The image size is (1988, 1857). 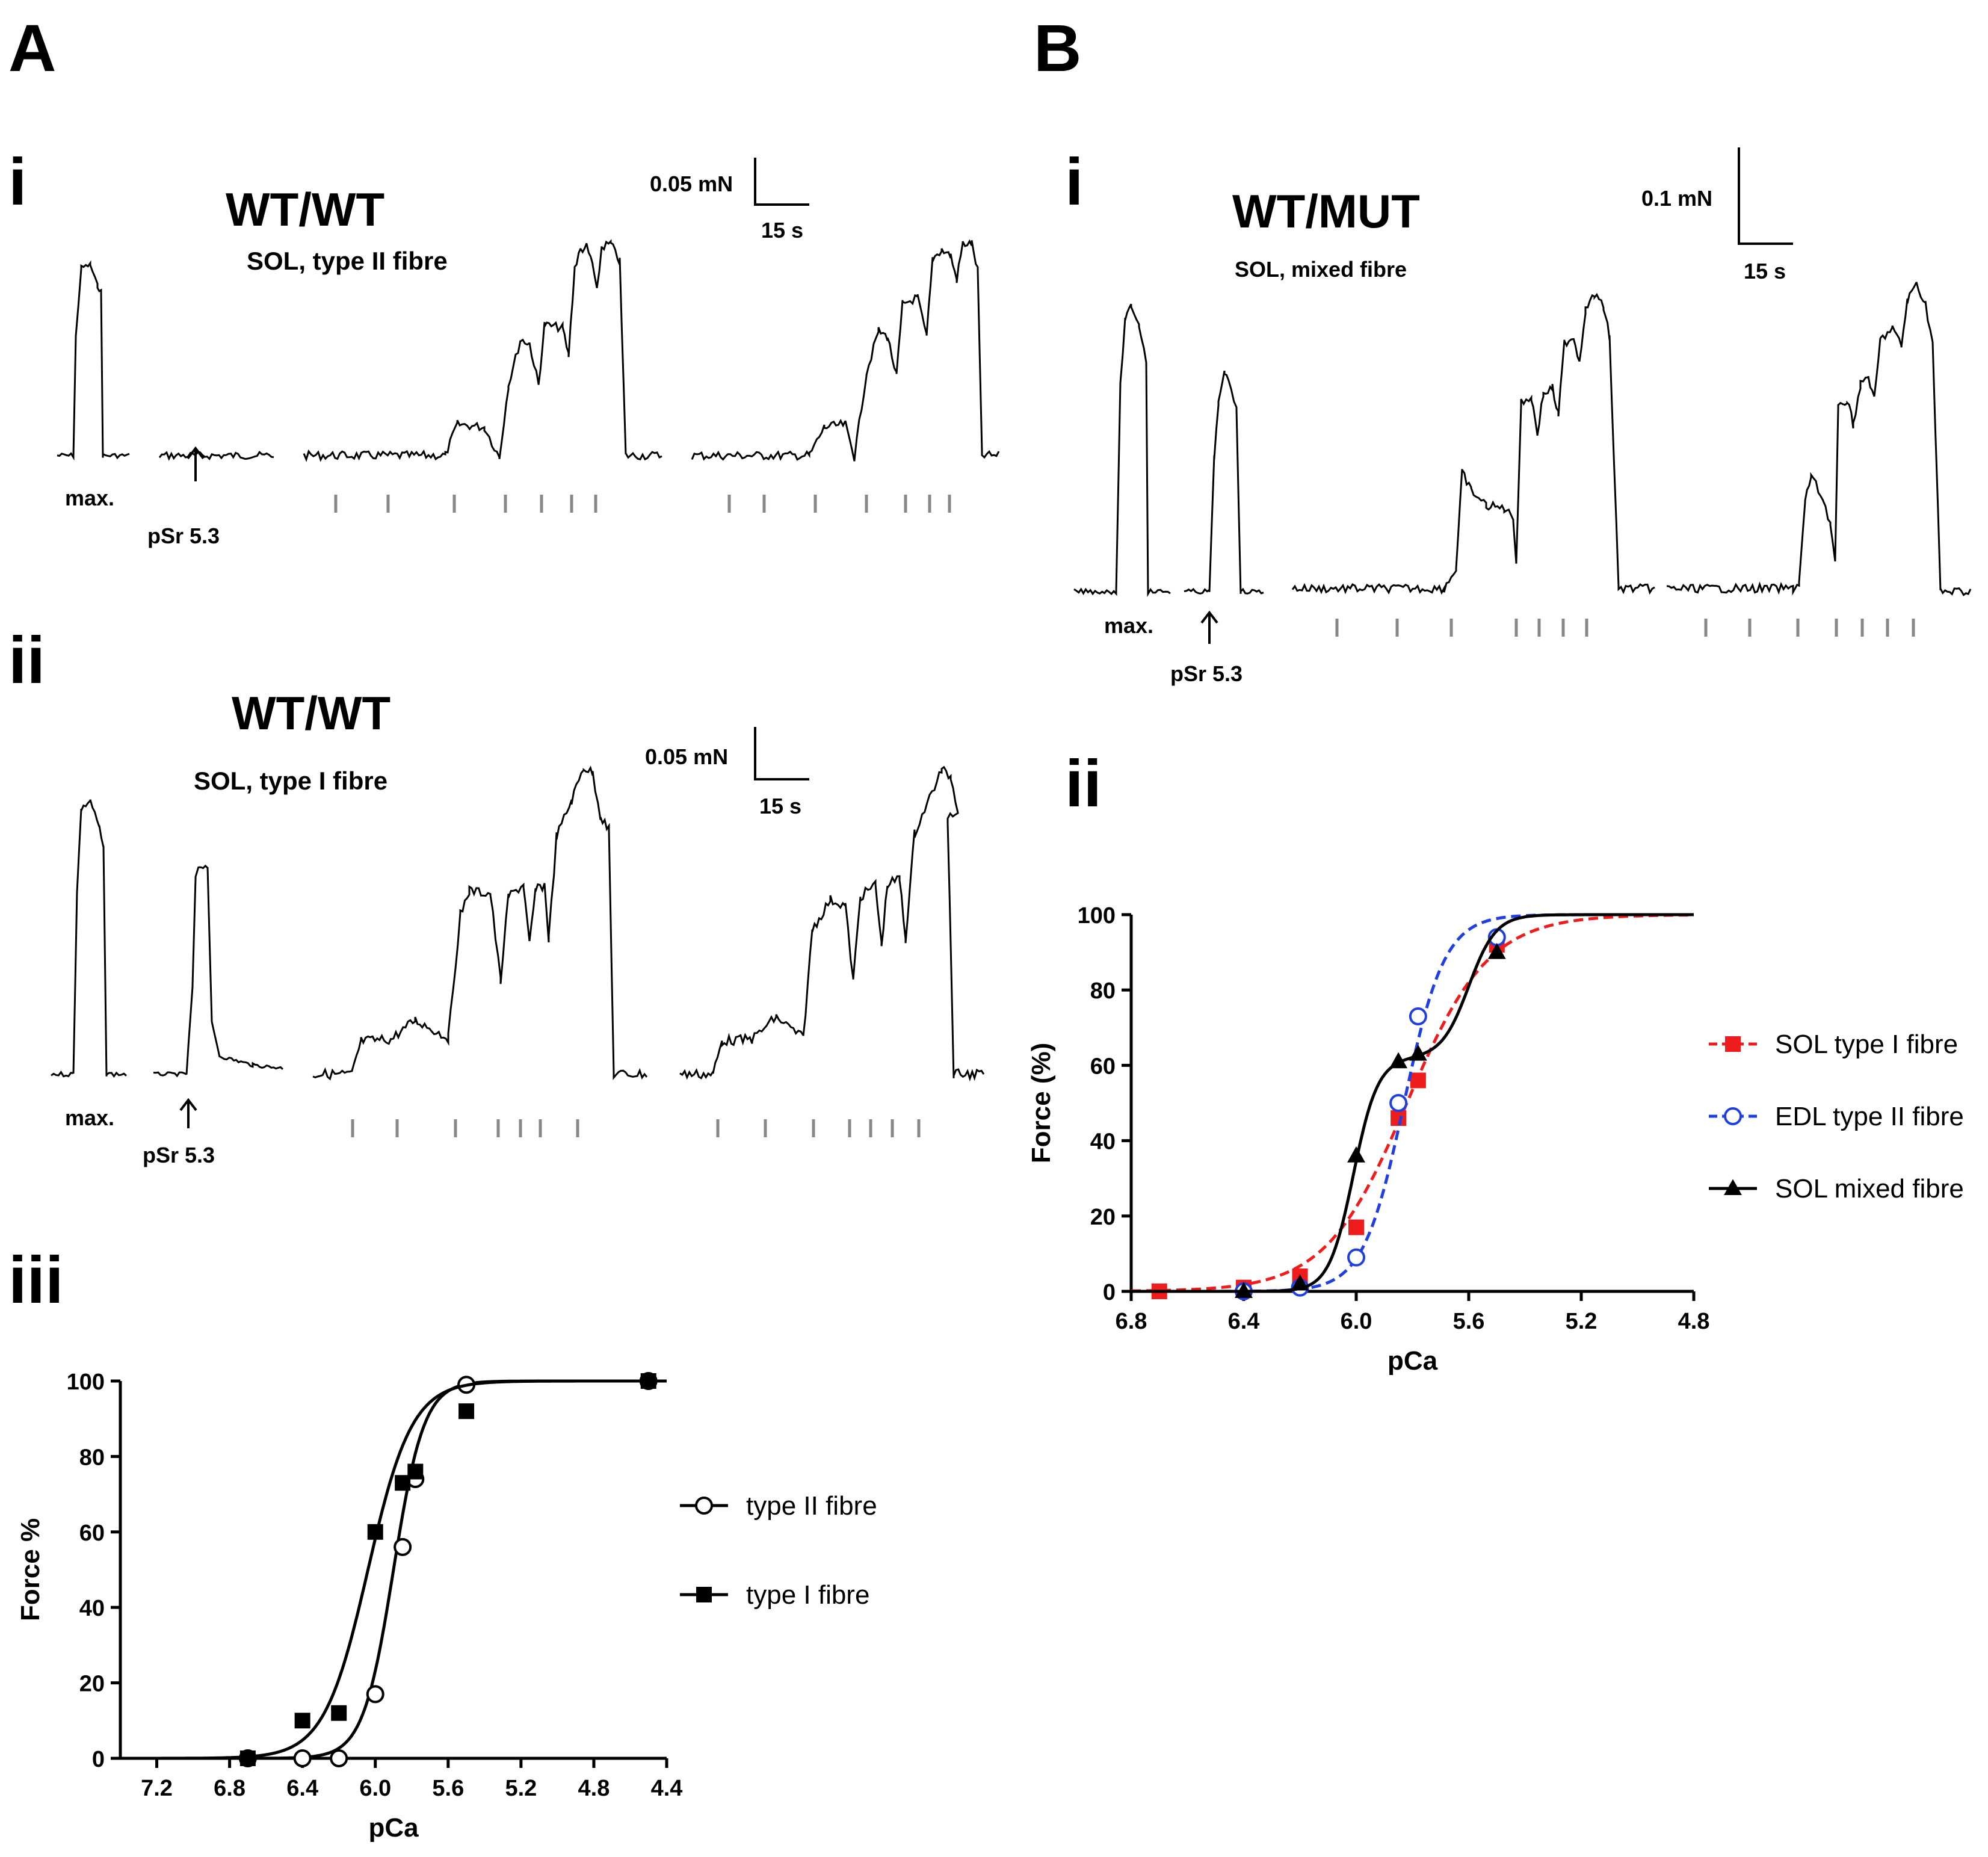 I want to click on panel-B-i-title: WT/MUT, so click(x=1326, y=211).